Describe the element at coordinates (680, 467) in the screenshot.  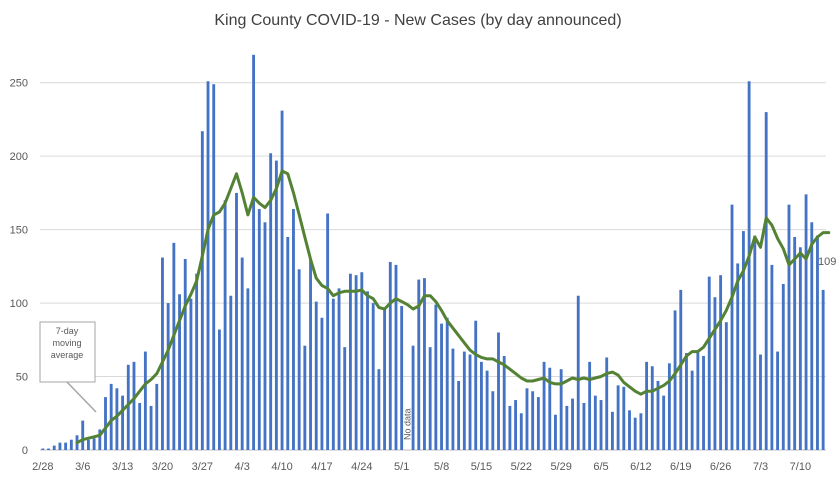
I see `x-tick-label: 6/19` at that location.